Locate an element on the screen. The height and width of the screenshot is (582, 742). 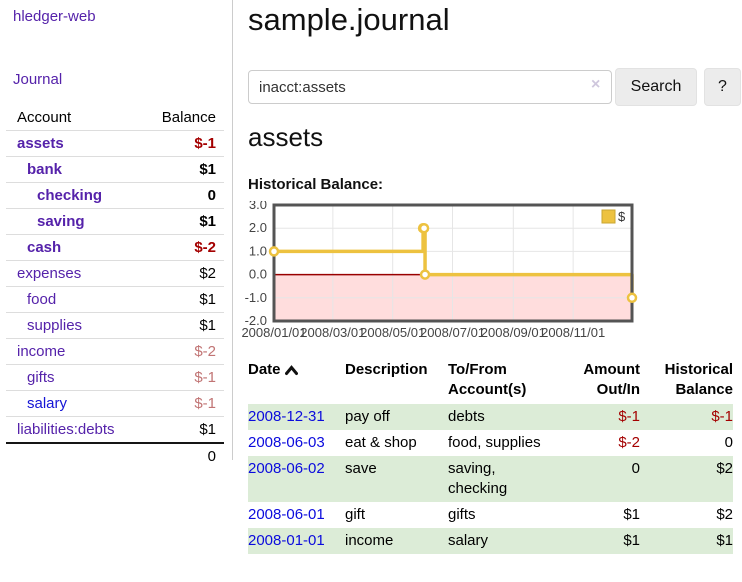
sidebar-account-row: assets $-1 is located at coordinates (115, 143).